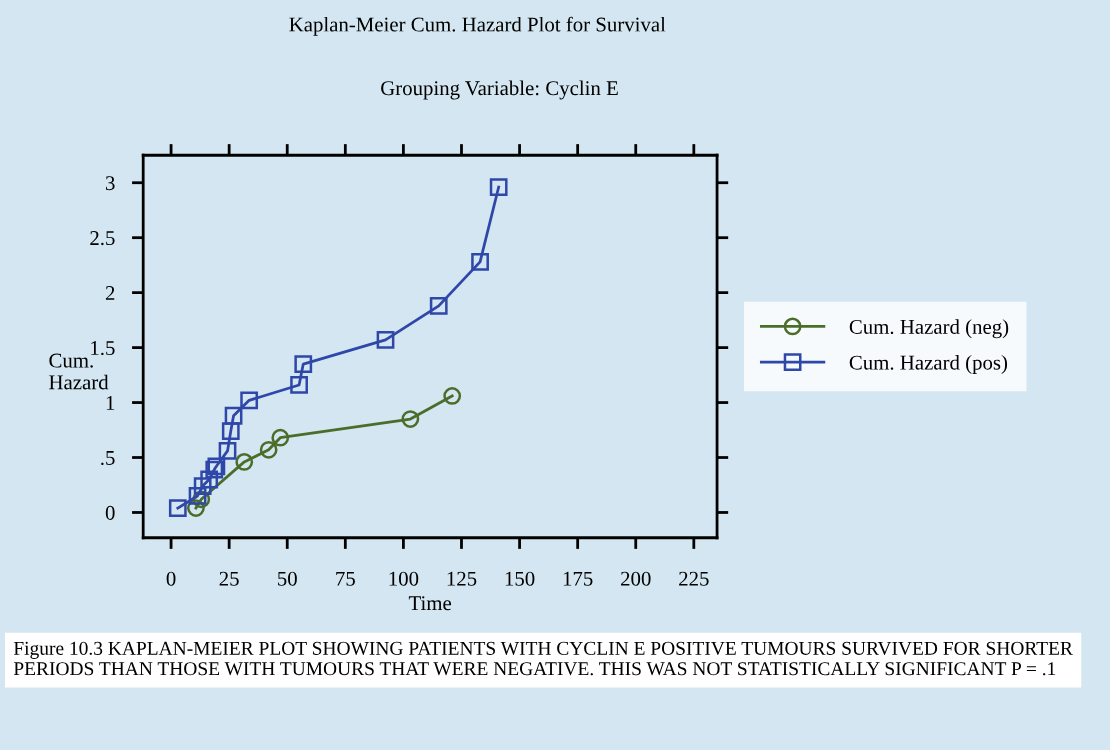  What do you see at coordinates (430, 603) in the screenshot?
I see `x-axis-title: Time` at bounding box center [430, 603].